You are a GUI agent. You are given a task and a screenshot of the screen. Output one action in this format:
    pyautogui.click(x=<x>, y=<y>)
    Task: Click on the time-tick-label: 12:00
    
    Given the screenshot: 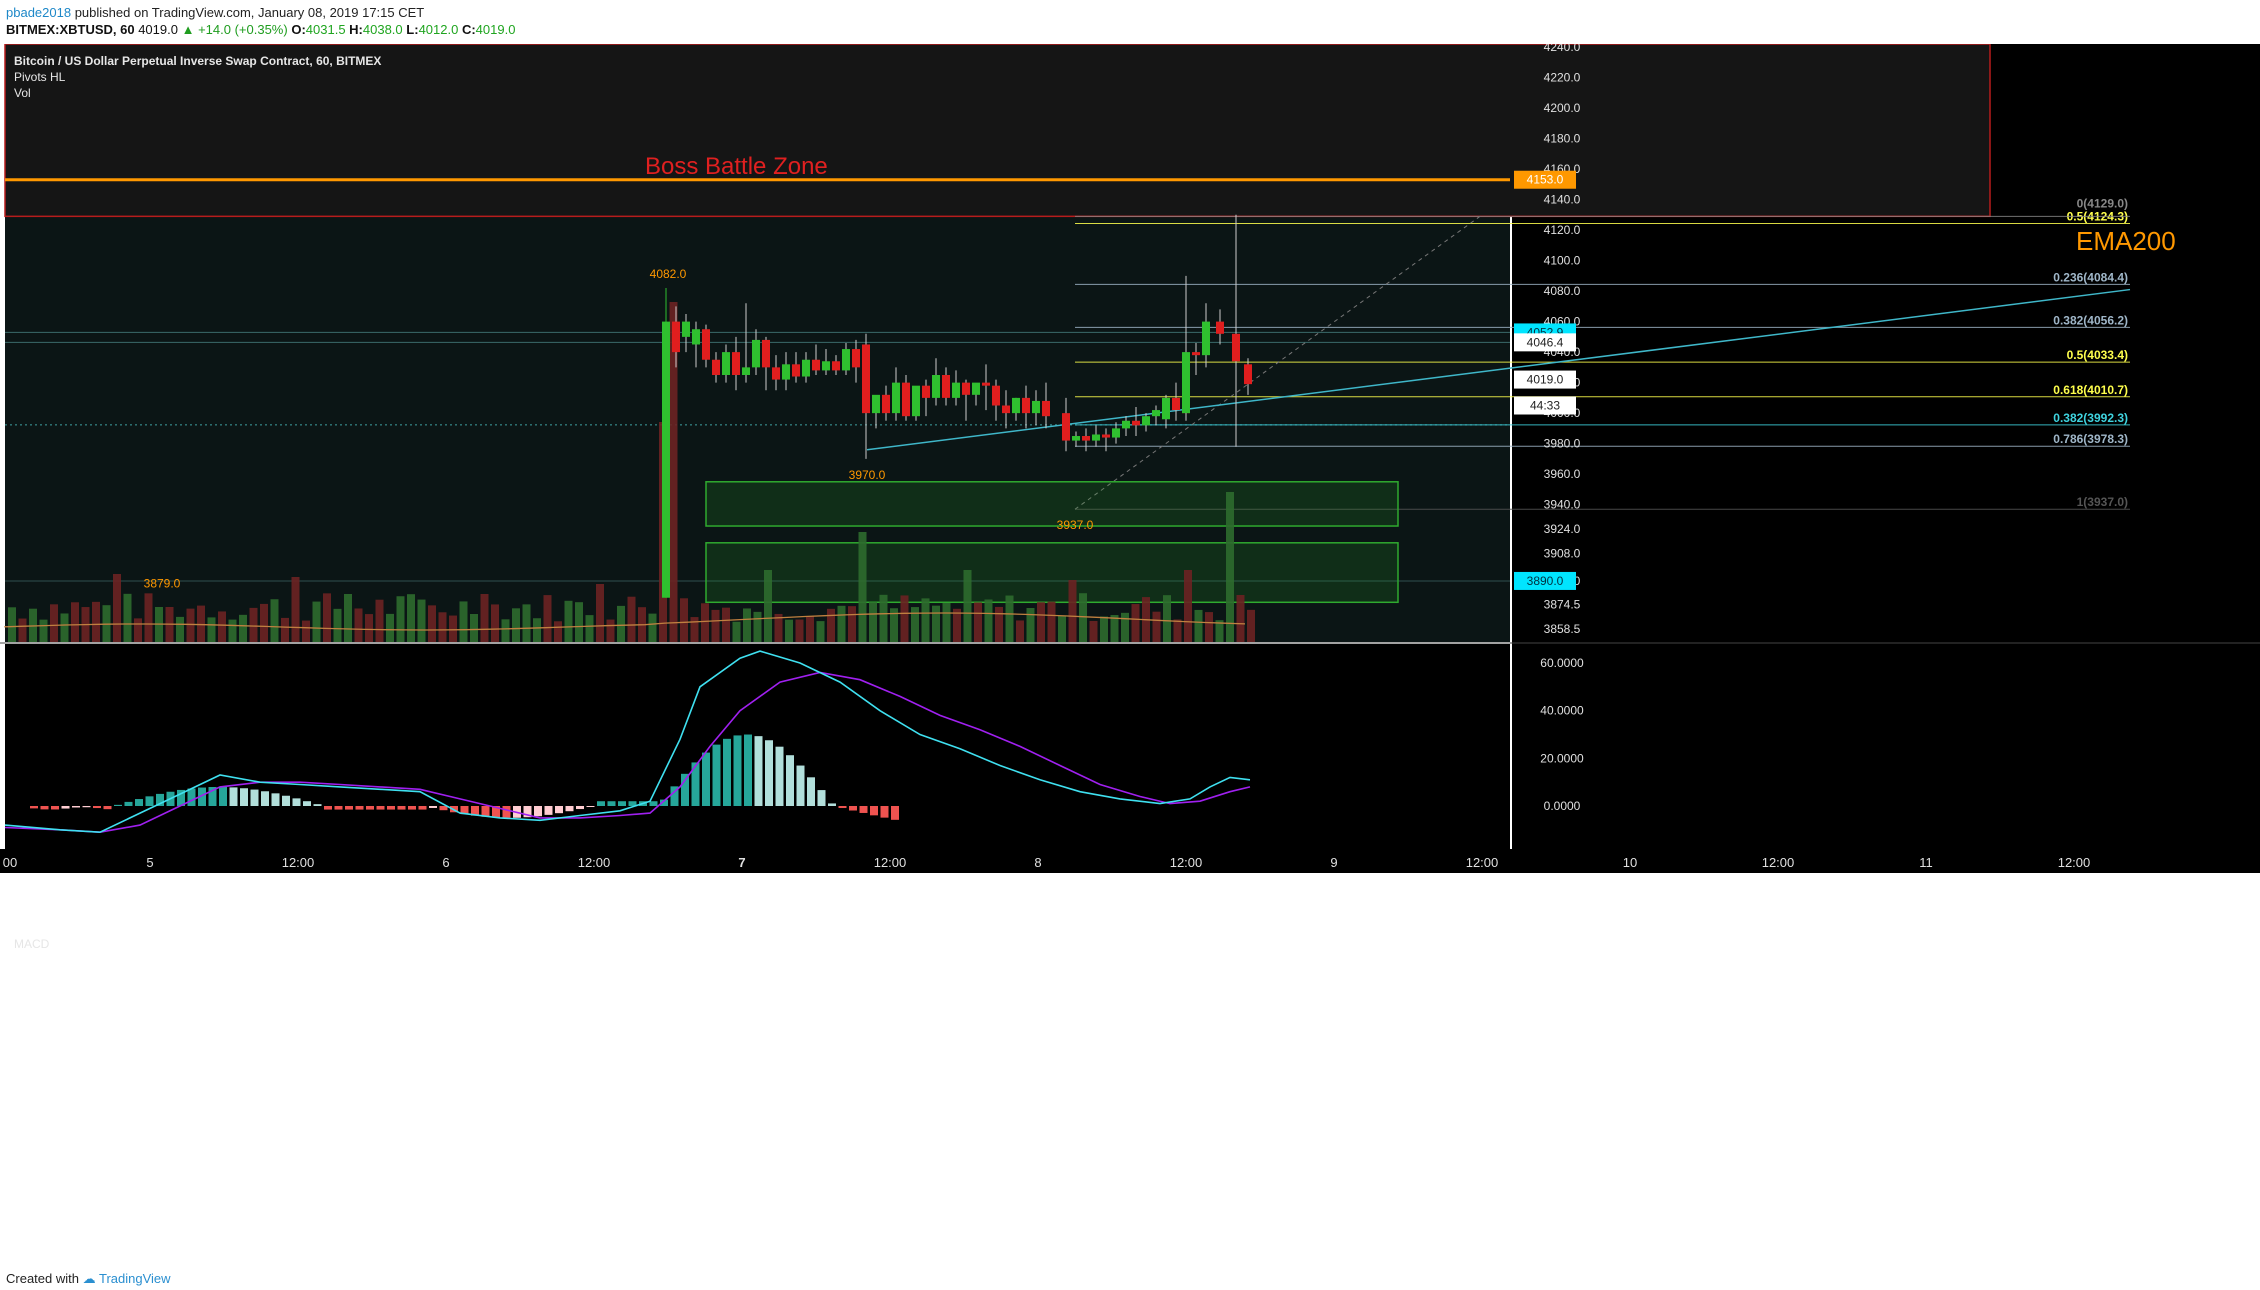 What is the action you would take?
    pyautogui.click(x=1186, y=862)
    